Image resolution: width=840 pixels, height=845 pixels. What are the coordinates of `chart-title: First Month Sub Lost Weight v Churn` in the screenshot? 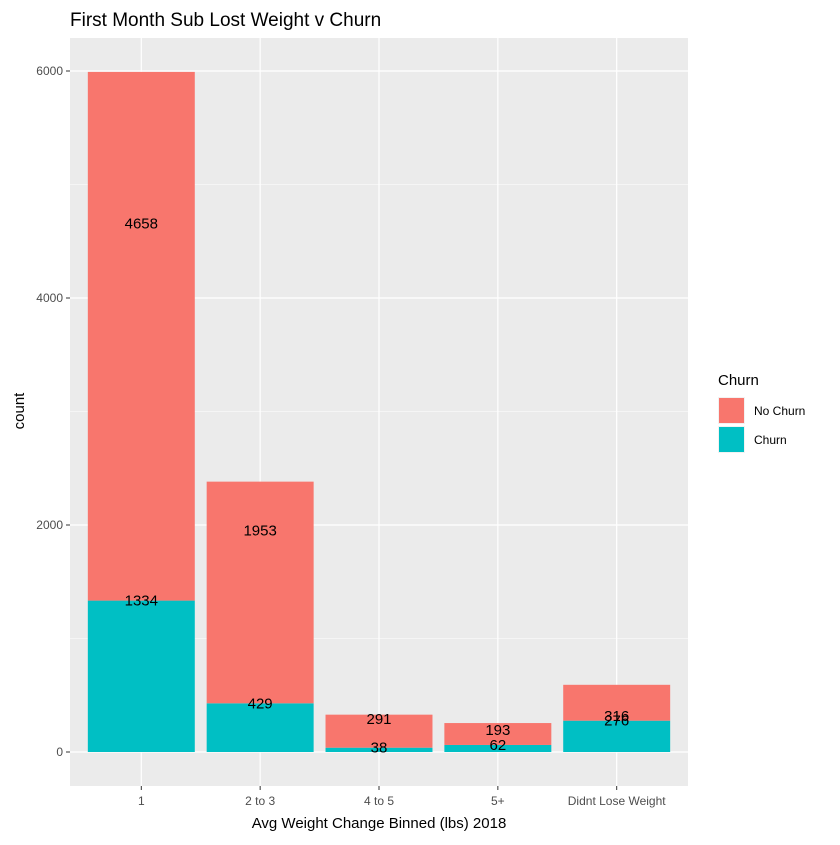 It's located at (225, 20).